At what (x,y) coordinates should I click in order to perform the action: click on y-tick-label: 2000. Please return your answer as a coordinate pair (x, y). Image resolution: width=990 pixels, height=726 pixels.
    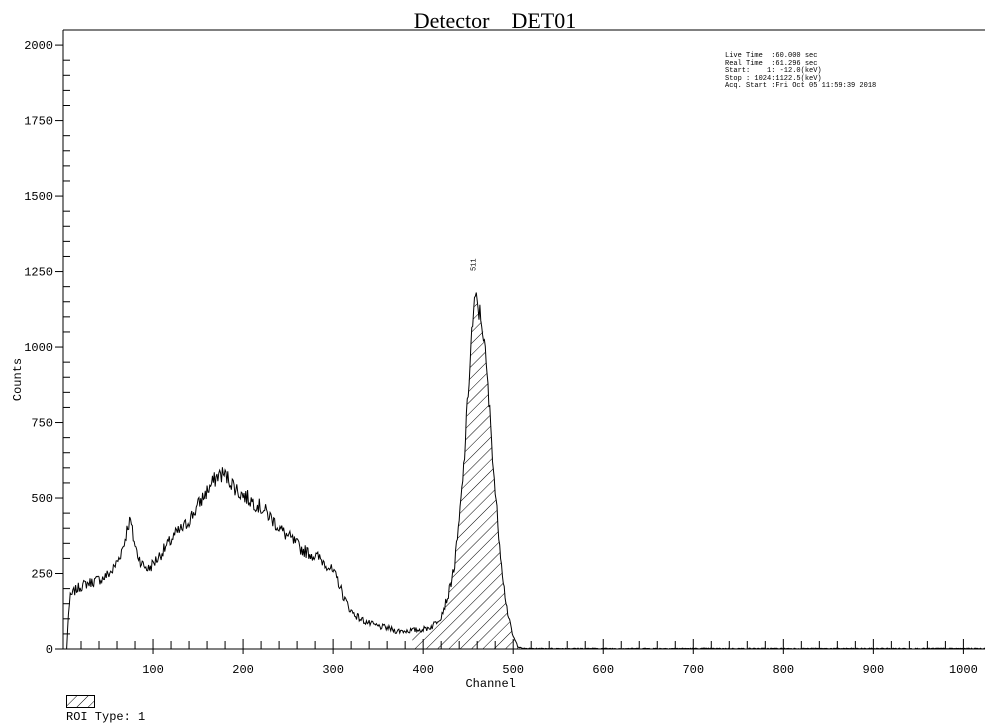
    Looking at the image, I should click on (38, 46).